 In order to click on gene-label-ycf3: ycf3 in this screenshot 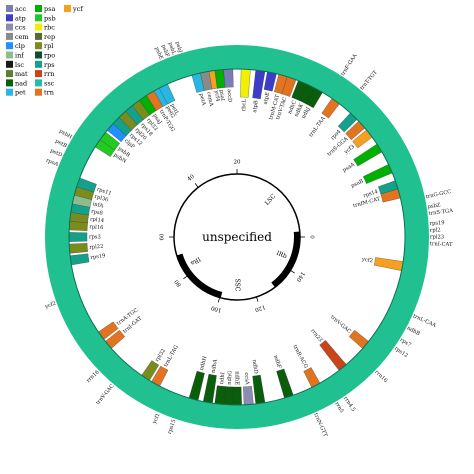, I will do `click(349, 150)`.